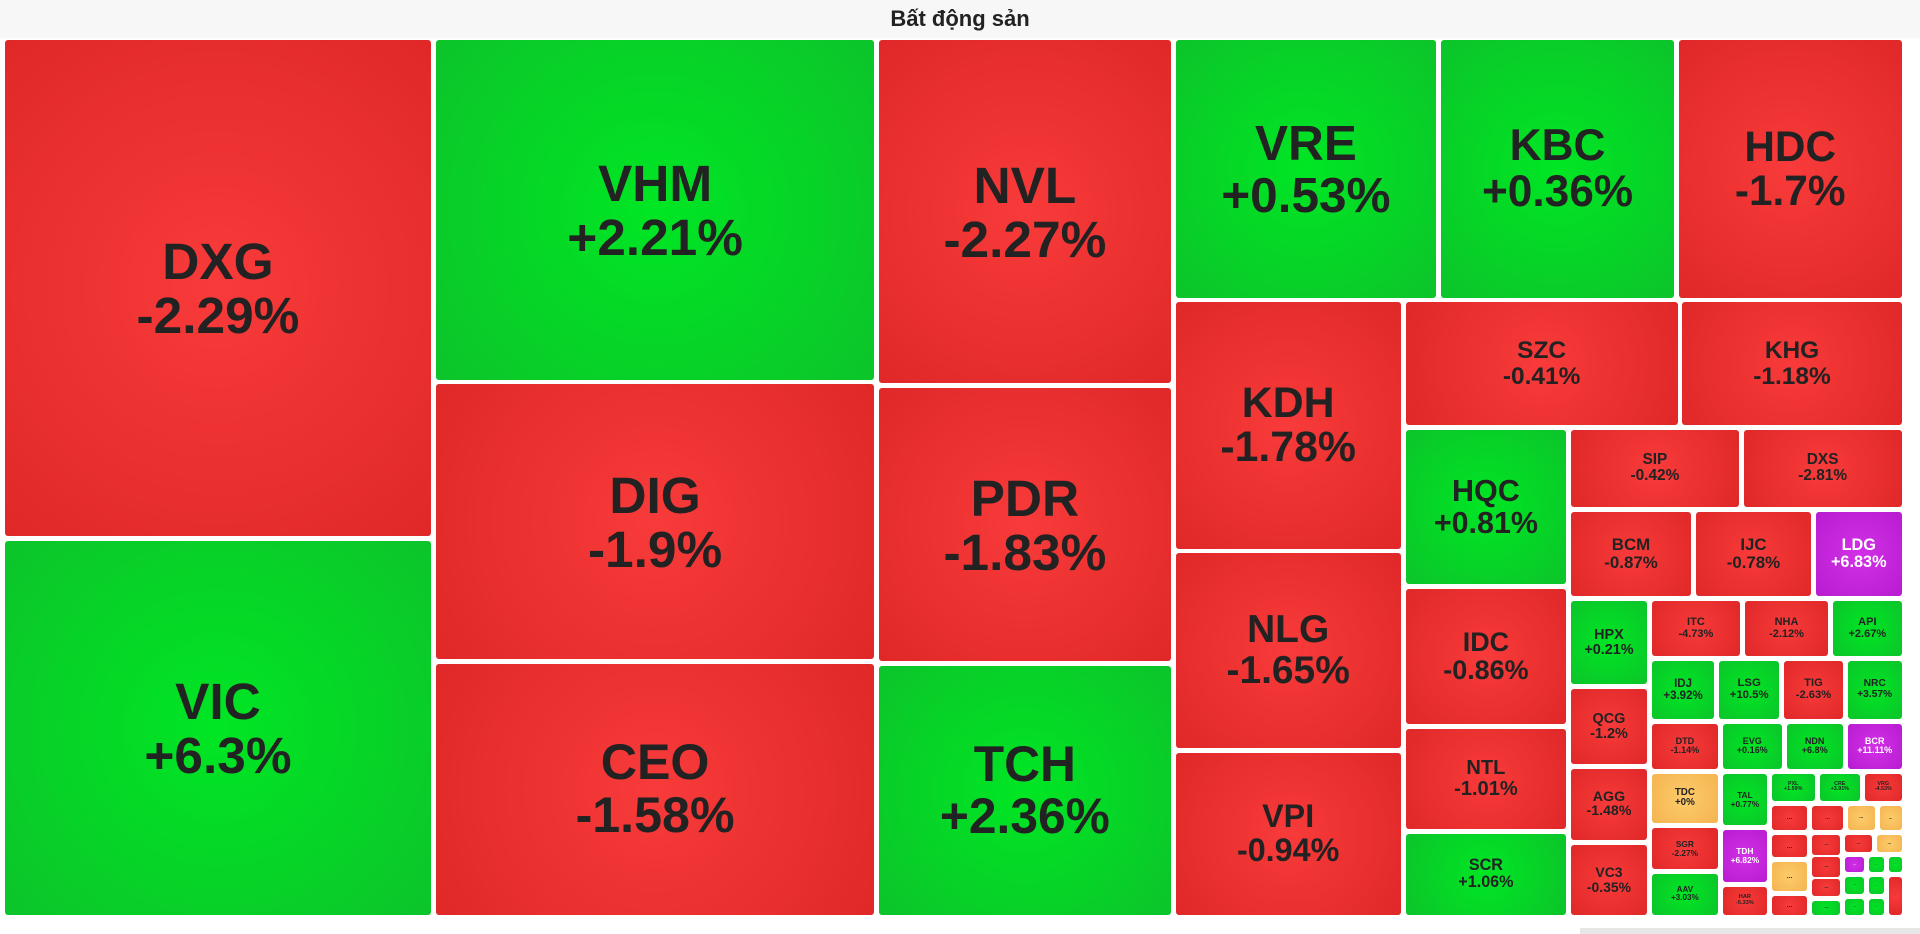 The image size is (1920, 934). Describe the element at coordinates (1793, 783) in the screenshot. I see `ticker: PXL` at that location.